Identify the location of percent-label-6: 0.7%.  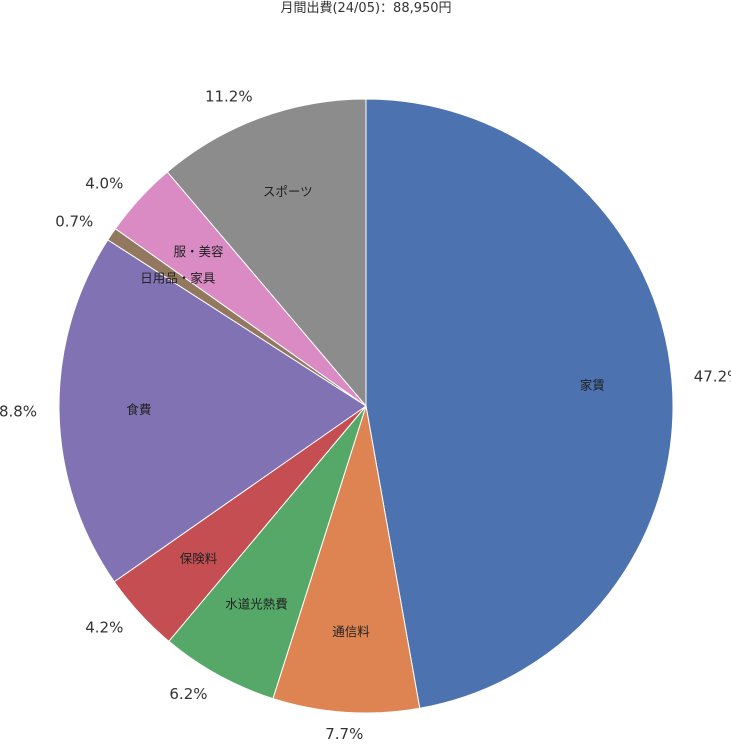
(74, 221).